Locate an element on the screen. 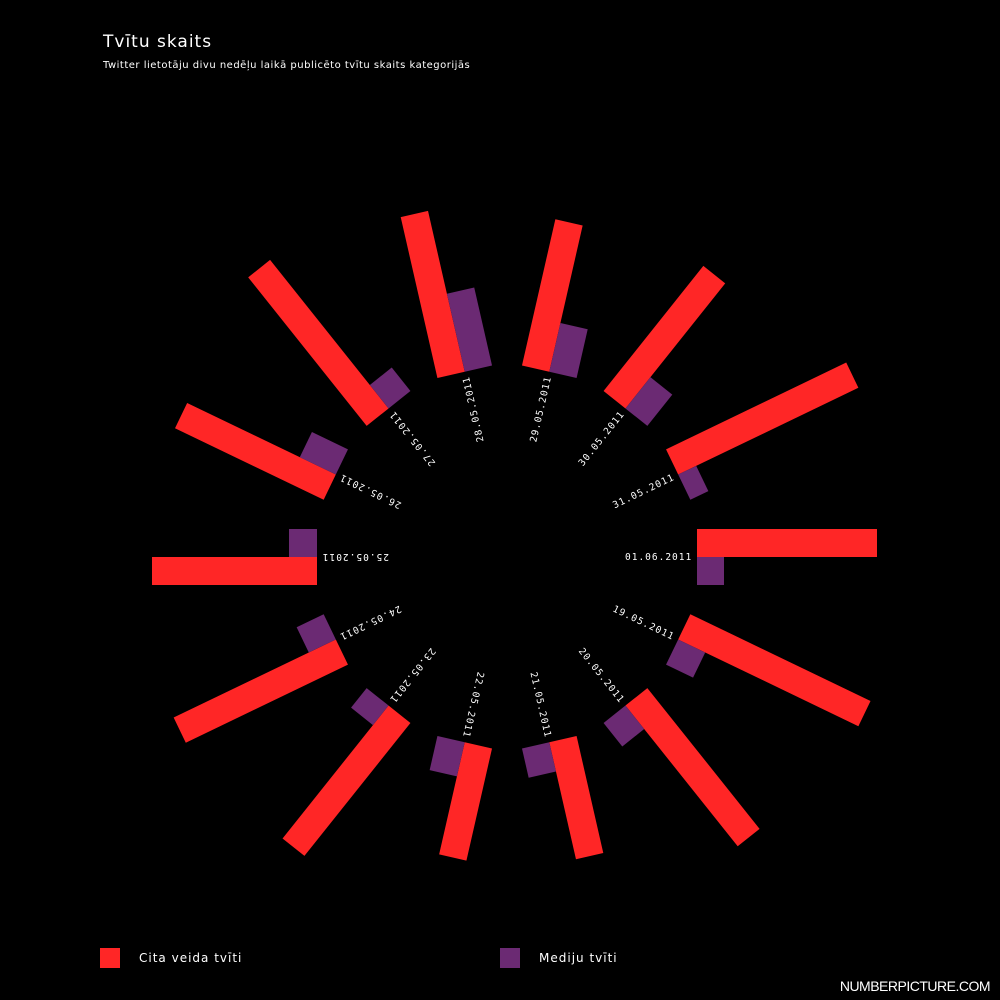 This screenshot has height=1000, width=1000. radial-bar-group: 21.05.2011 is located at coordinates (562, 765).